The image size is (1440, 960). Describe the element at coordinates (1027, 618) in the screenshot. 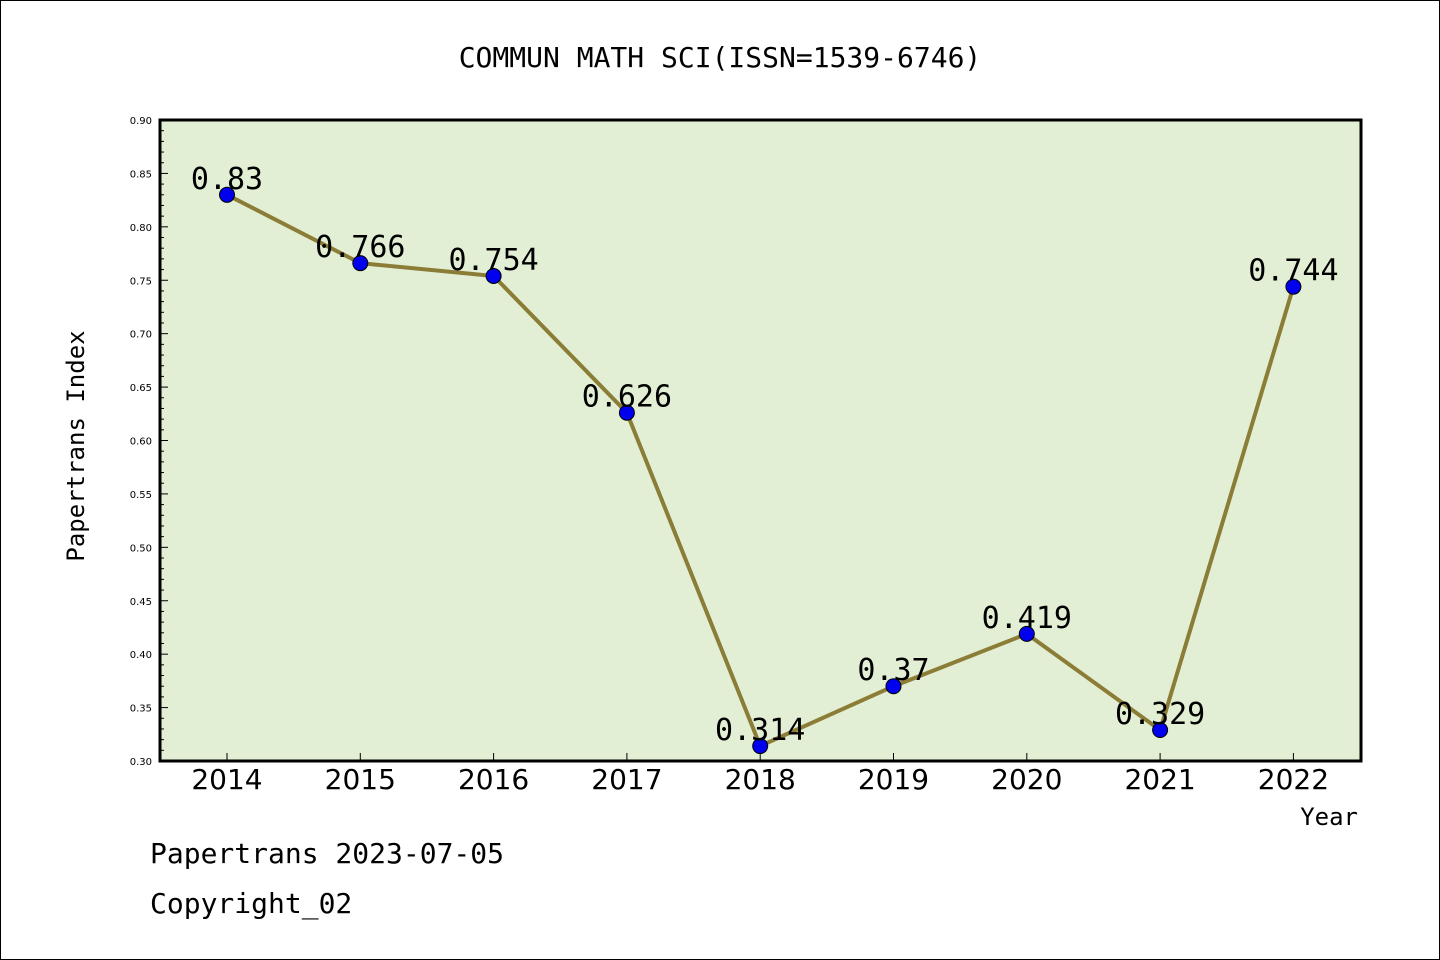

I see `data-label: 0.419` at that location.